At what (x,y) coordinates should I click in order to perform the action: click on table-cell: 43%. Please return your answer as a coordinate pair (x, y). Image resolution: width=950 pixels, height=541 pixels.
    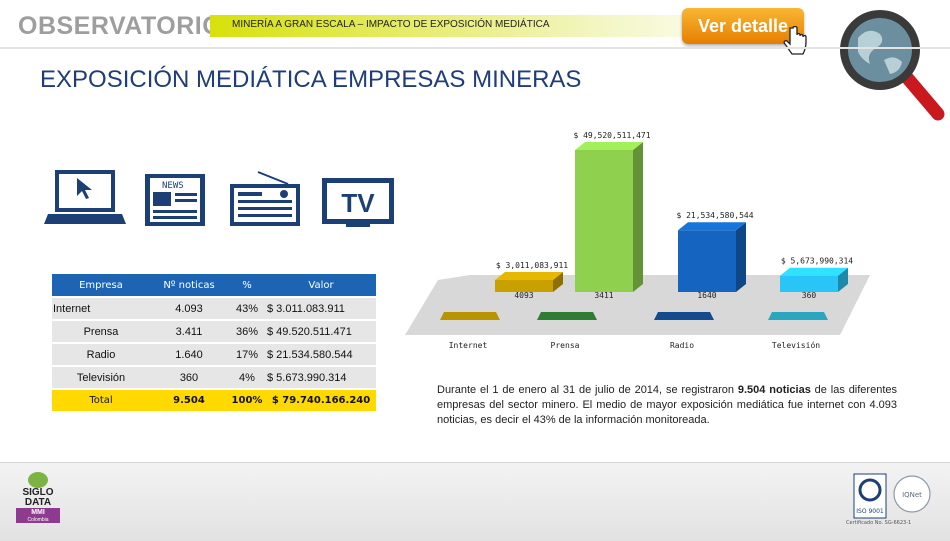
    Looking at the image, I should click on (247, 308).